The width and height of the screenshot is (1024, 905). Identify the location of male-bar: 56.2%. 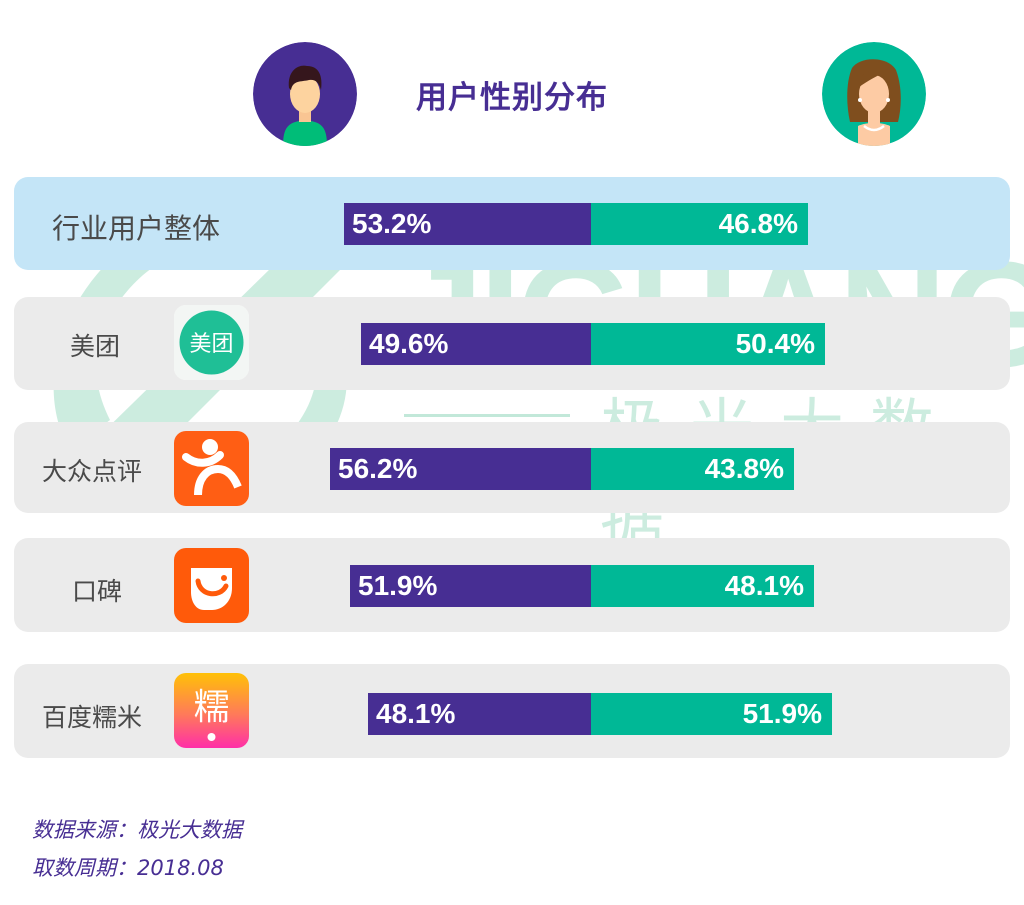
(460, 469).